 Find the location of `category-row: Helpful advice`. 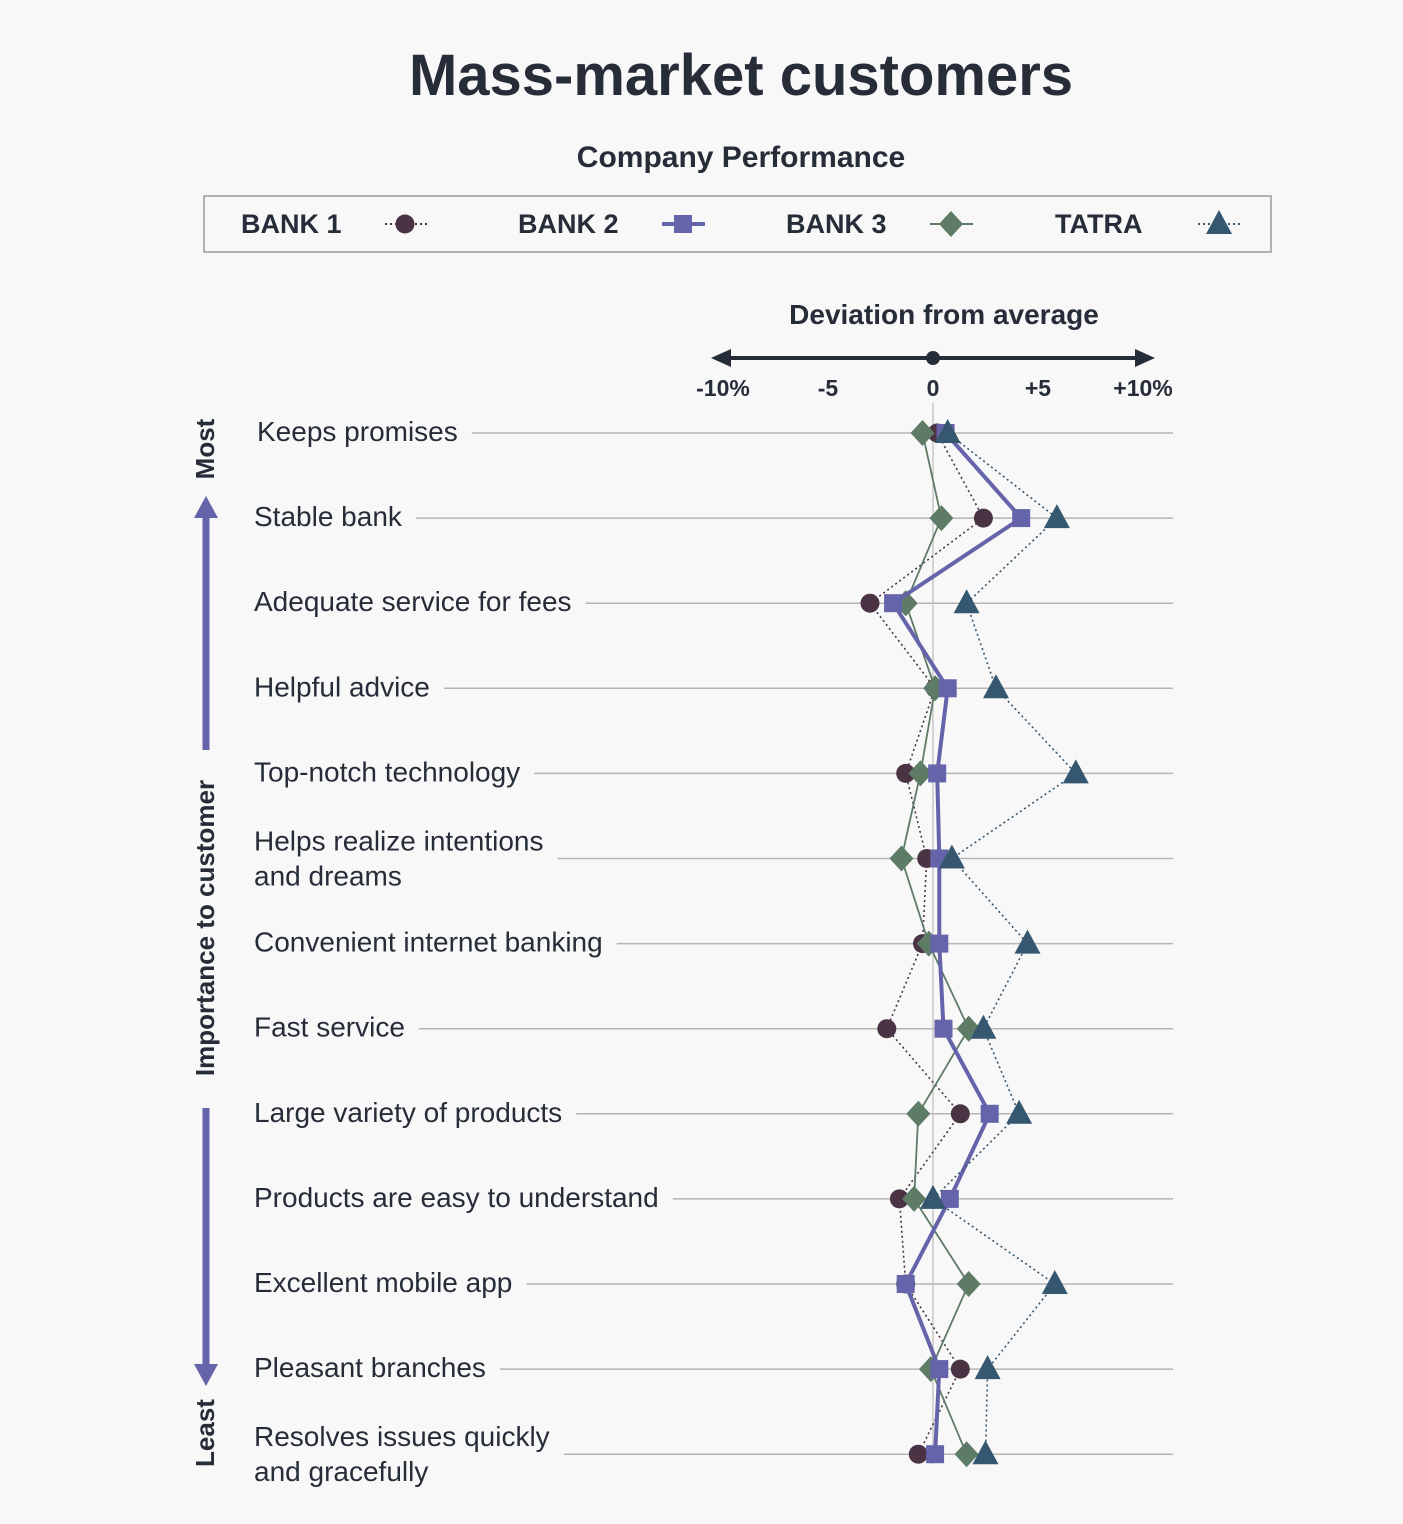

category-row: Helpful advice is located at coordinates (713, 686).